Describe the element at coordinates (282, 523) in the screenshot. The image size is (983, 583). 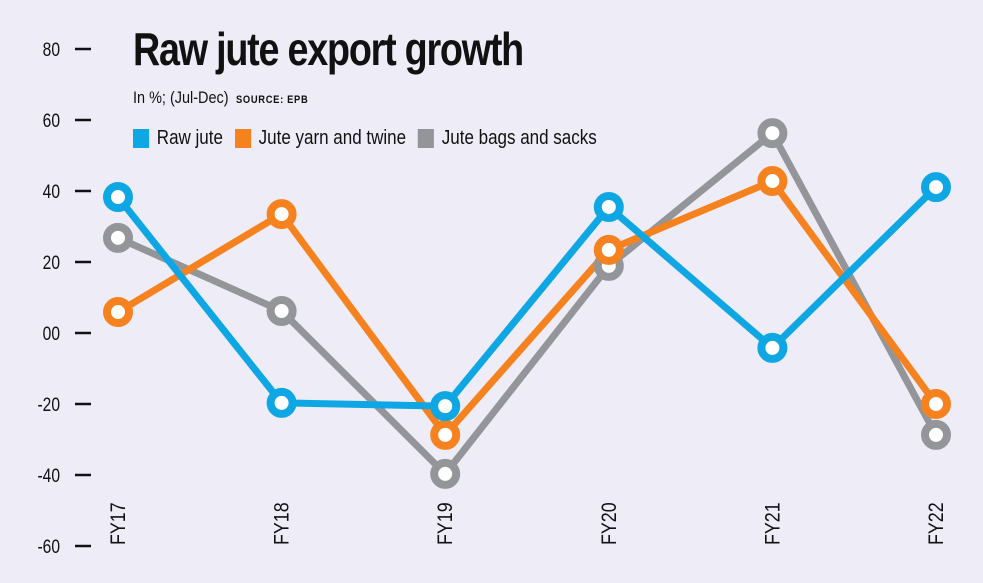
I see `x-tick-label: FY18` at that location.